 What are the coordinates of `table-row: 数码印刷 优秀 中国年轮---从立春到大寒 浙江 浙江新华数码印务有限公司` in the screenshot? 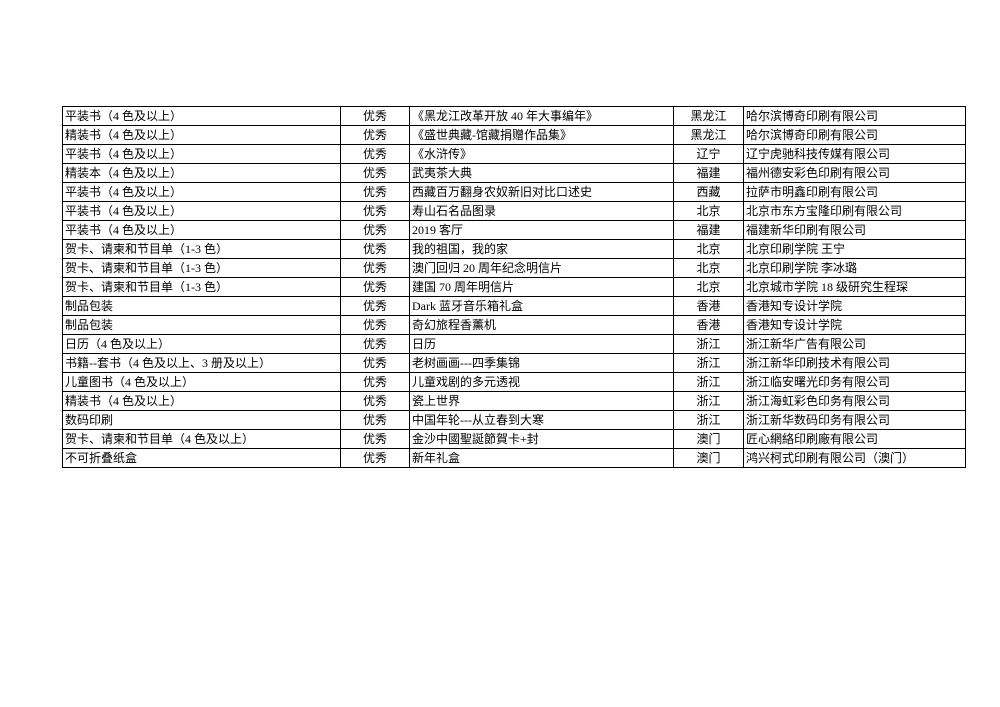 It's located at (514, 420).